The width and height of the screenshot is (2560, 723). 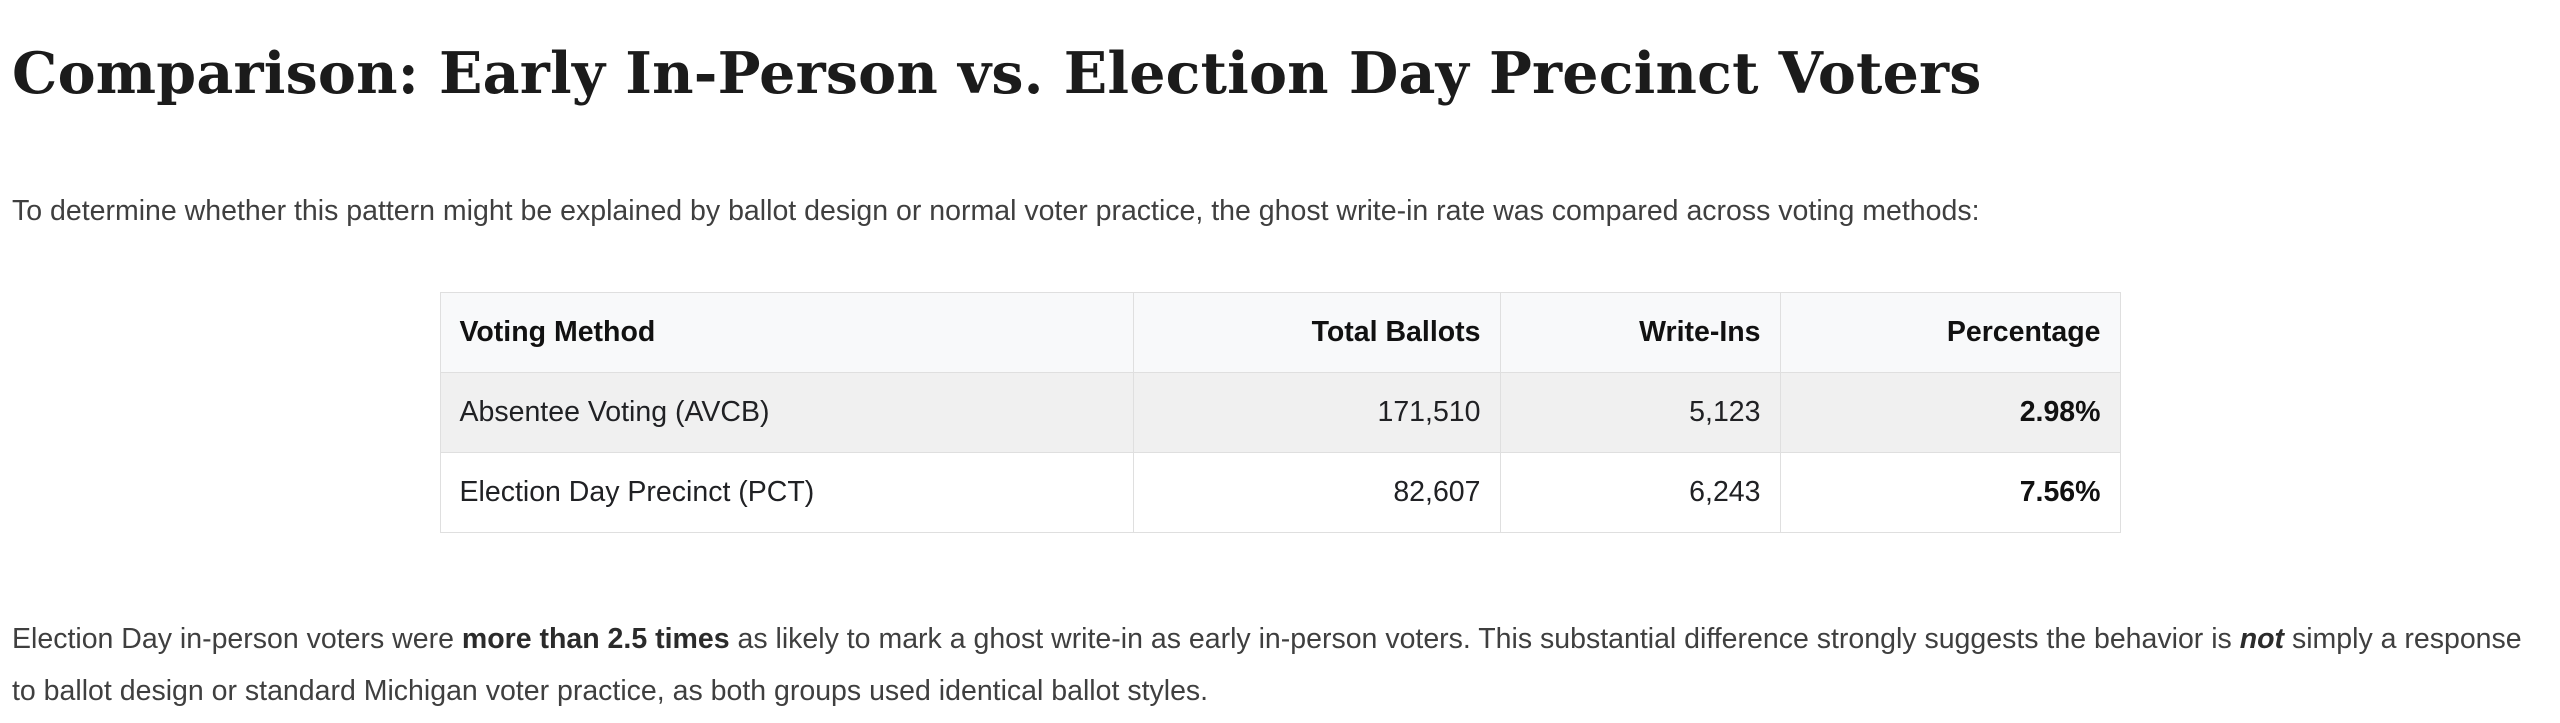 What do you see at coordinates (786, 333) in the screenshot?
I see `header-voting-method: Voting Method` at bounding box center [786, 333].